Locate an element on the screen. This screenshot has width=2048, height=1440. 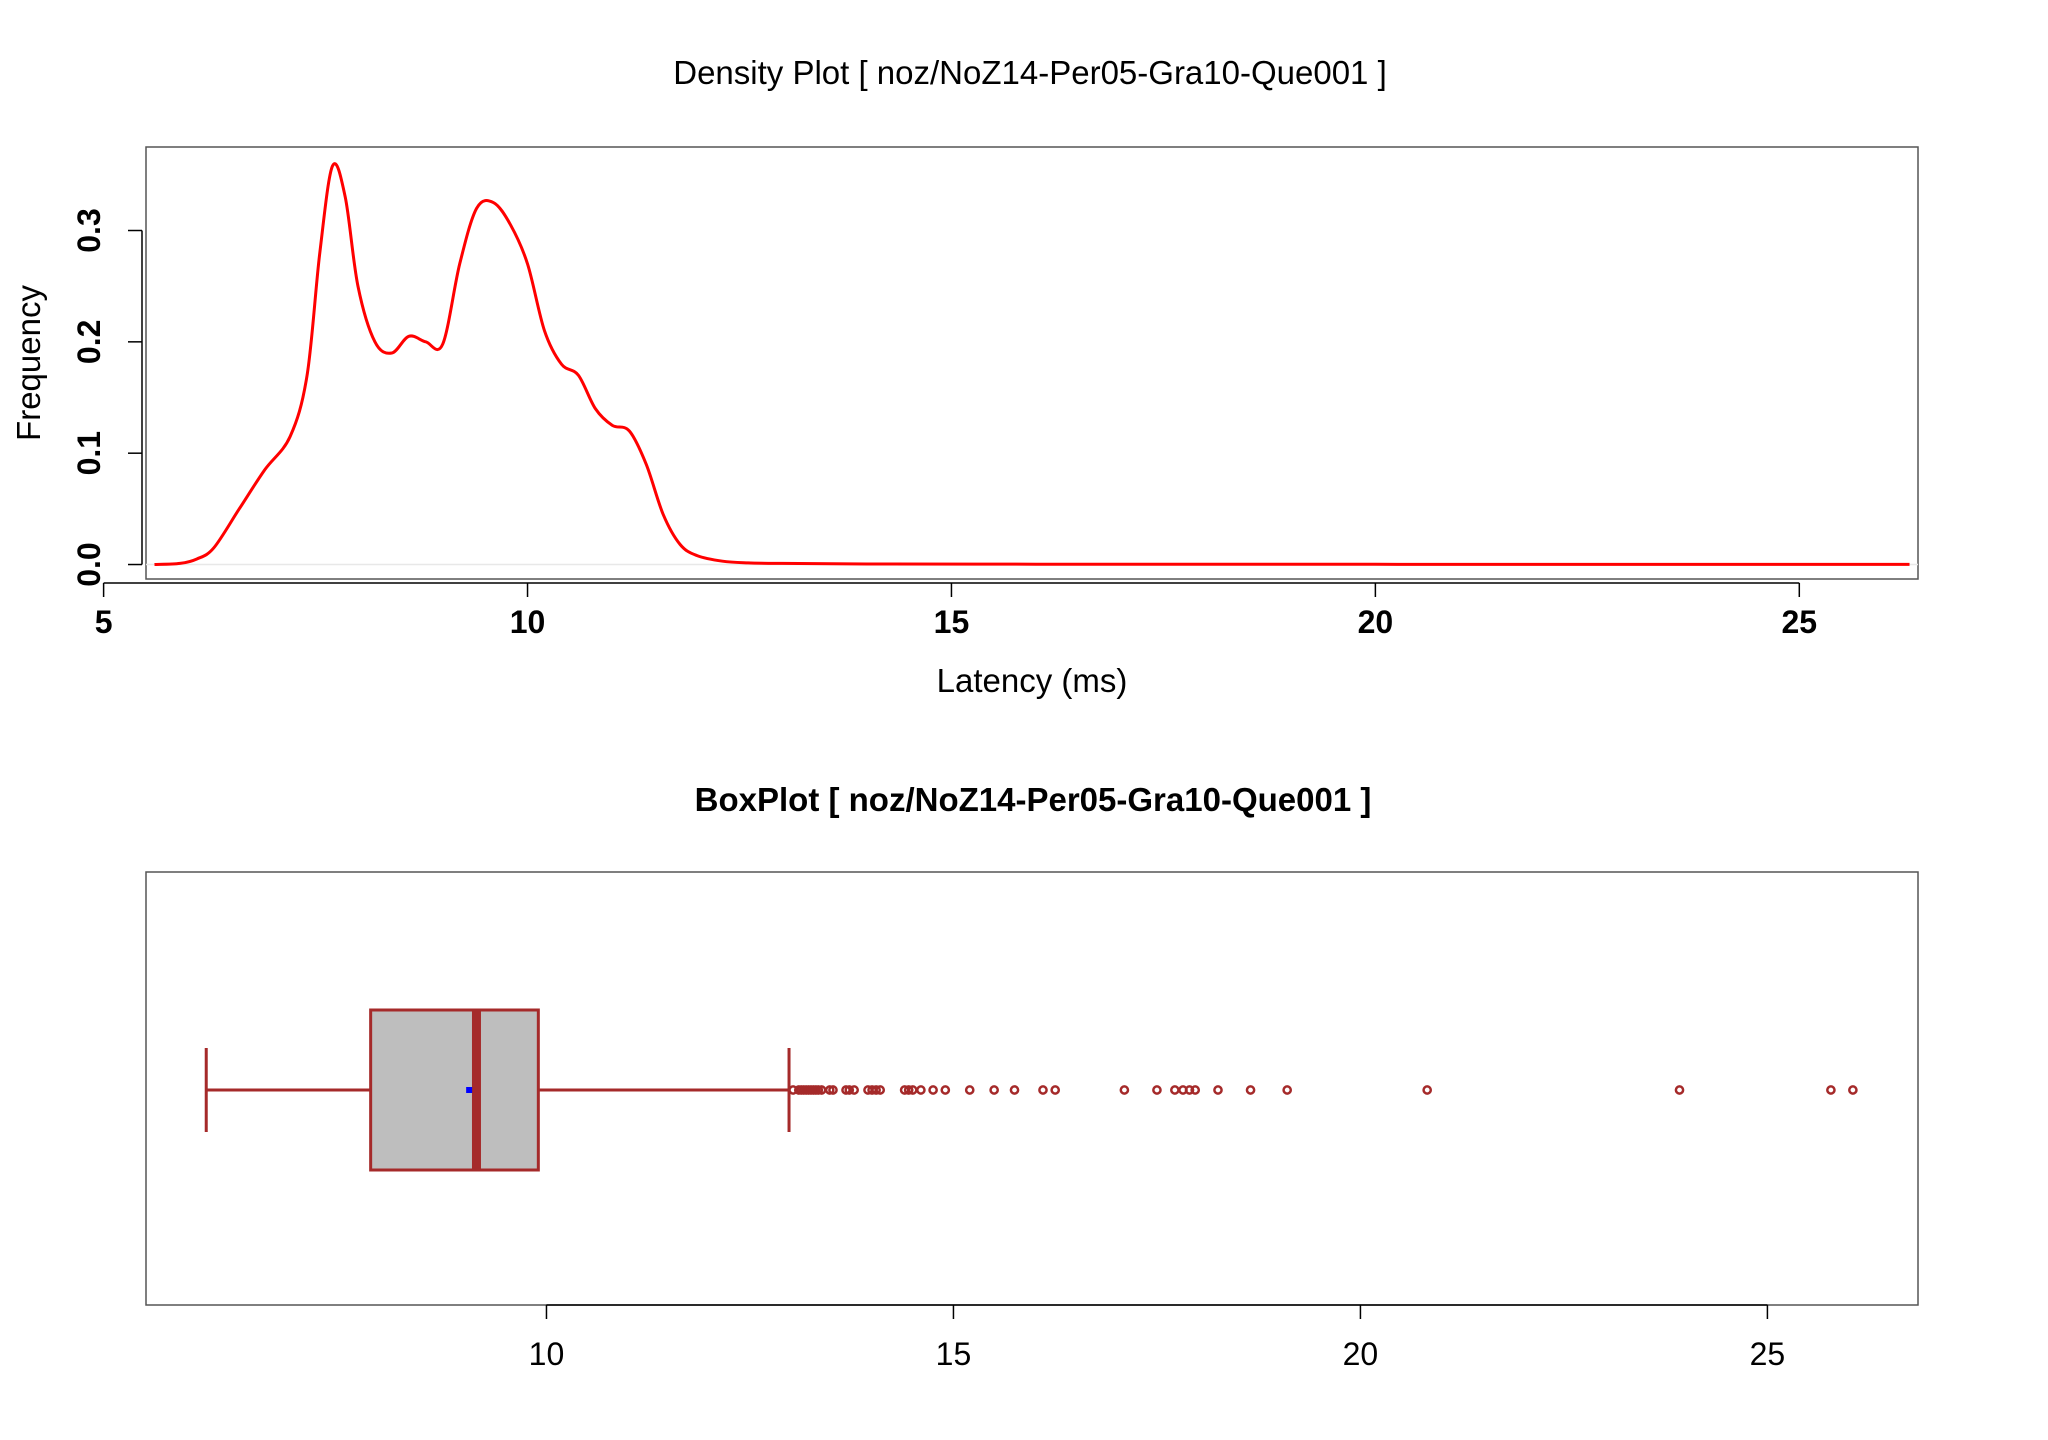
density-x-tick-label: 10 is located at coordinates (528, 622).